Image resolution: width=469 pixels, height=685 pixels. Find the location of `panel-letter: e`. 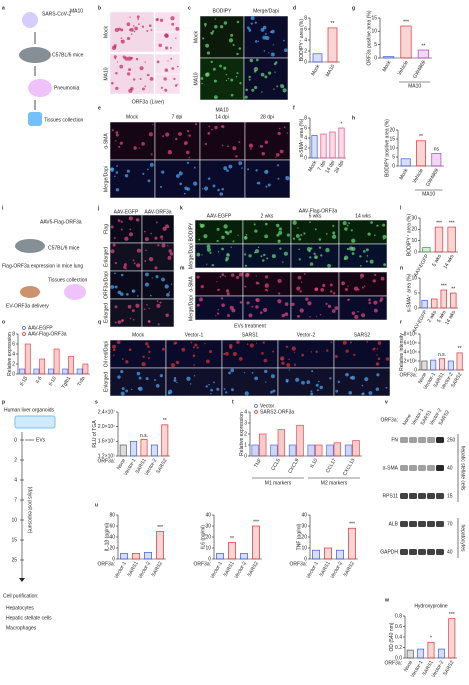

panel-letter: e is located at coordinates (99, 108).